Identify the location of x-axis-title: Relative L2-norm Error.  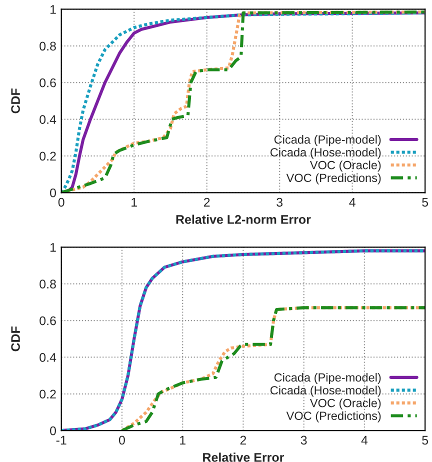
(243, 219).